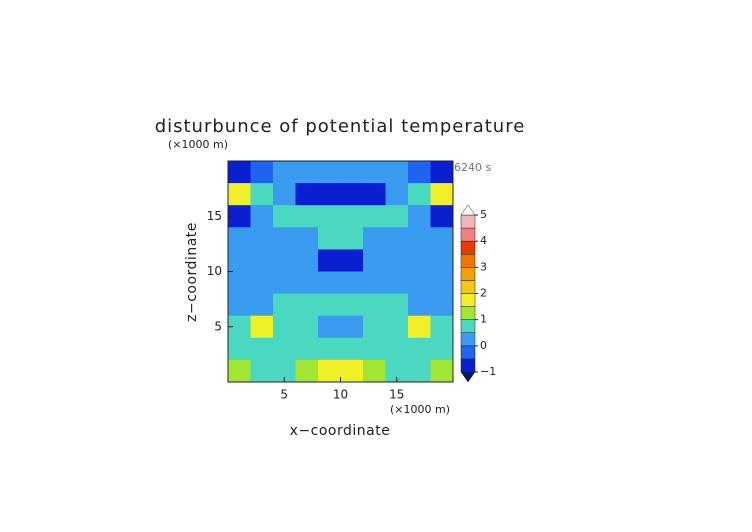  Describe the element at coordinates (340, 431) in the screenshot. I see `x-axis-label: x−coordinate` at that location.